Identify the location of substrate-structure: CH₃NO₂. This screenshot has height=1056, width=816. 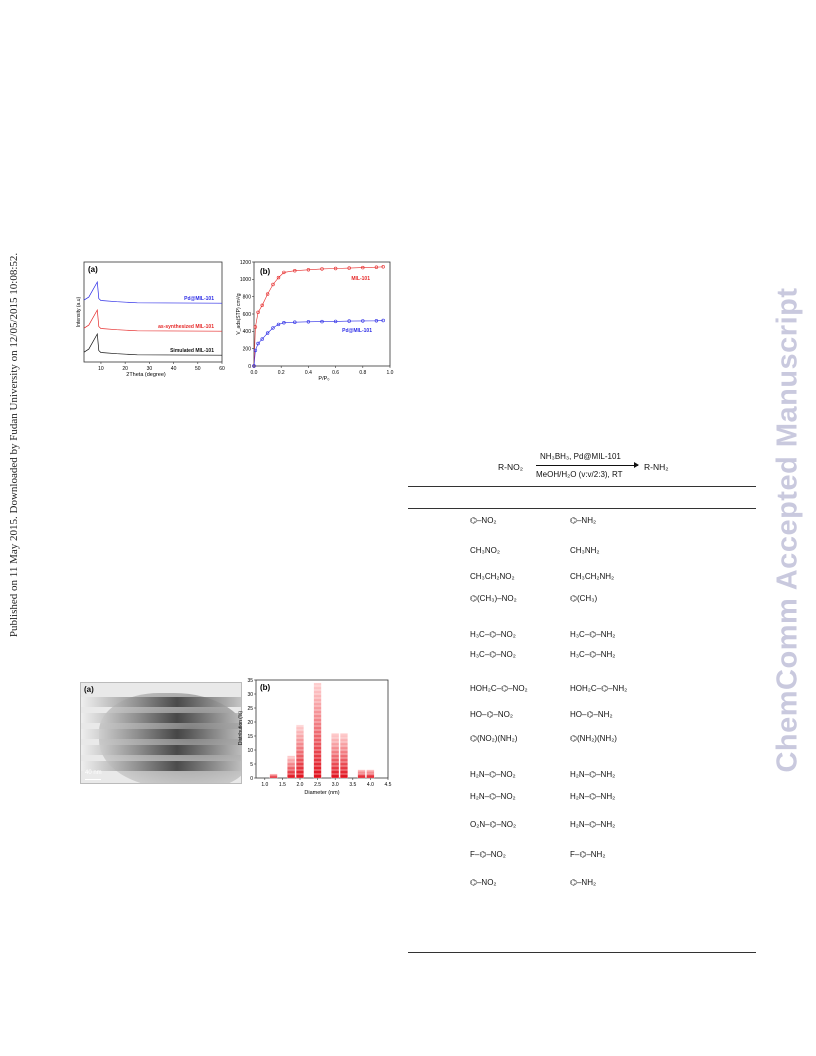
(485, 550).